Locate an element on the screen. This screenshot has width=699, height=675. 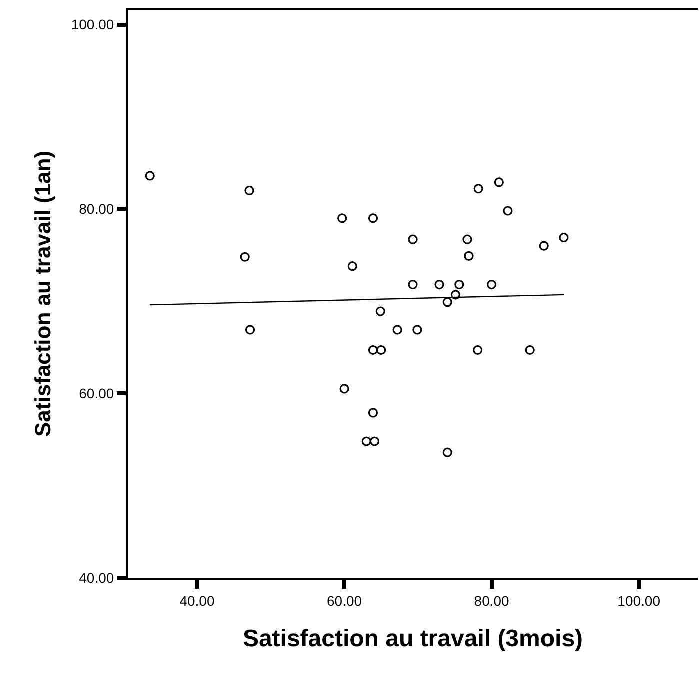
y-tick-label: 80.00 is located at coordinates (96, 209).